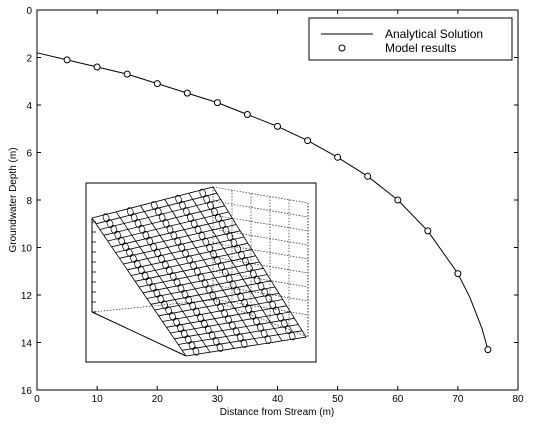 The image size is (537, 424). What do you see at coordinates (342, 48) in the screenshot?
I see `legend-circle-icon` at bounding box center [342, 48].